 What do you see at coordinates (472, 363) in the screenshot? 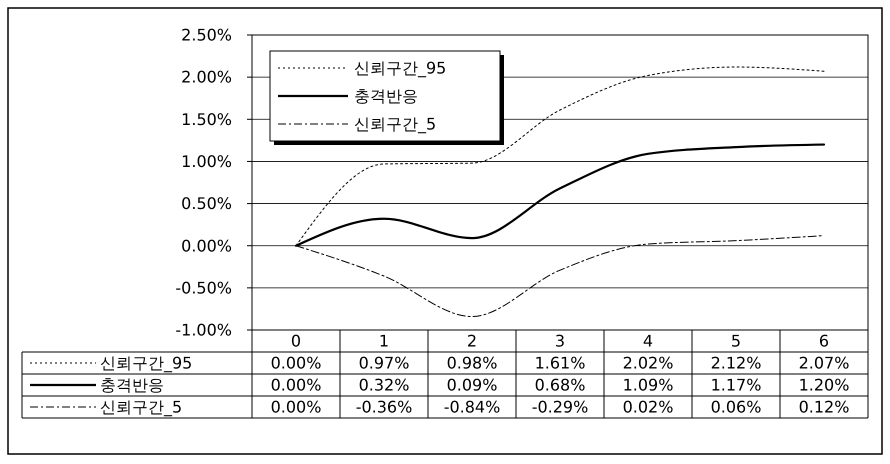
I see `data-label: 0.98%` at bounding box center [472, 363].